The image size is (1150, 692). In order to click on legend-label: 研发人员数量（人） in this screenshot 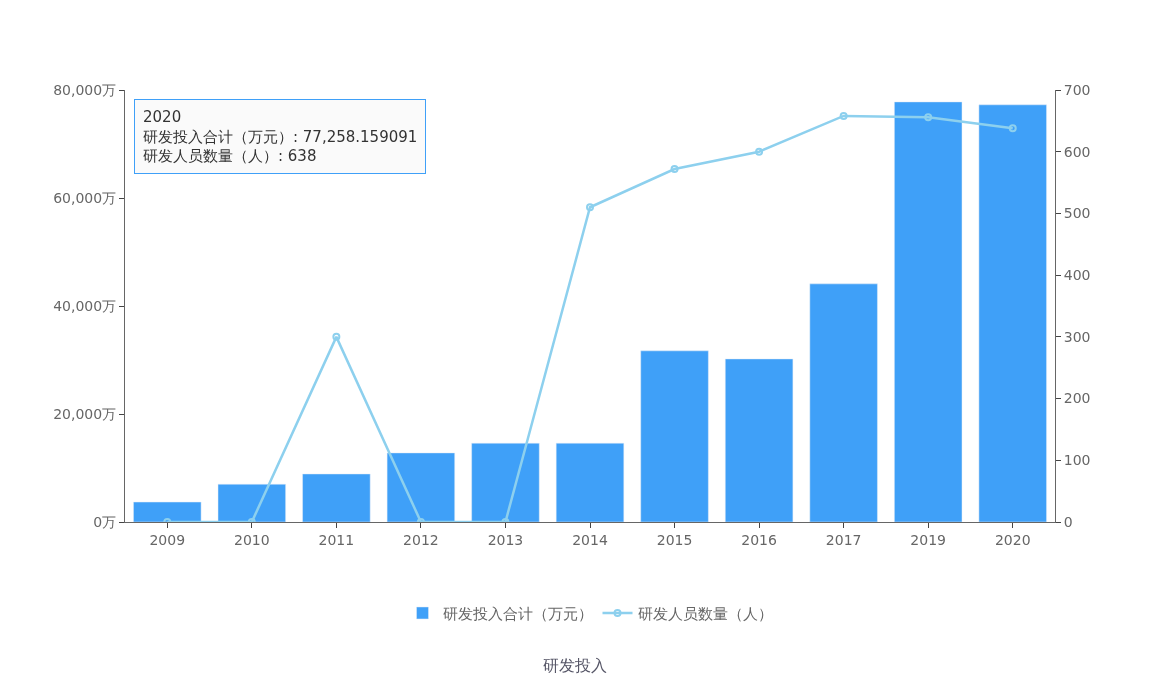, I will do `click(705, 613)`.